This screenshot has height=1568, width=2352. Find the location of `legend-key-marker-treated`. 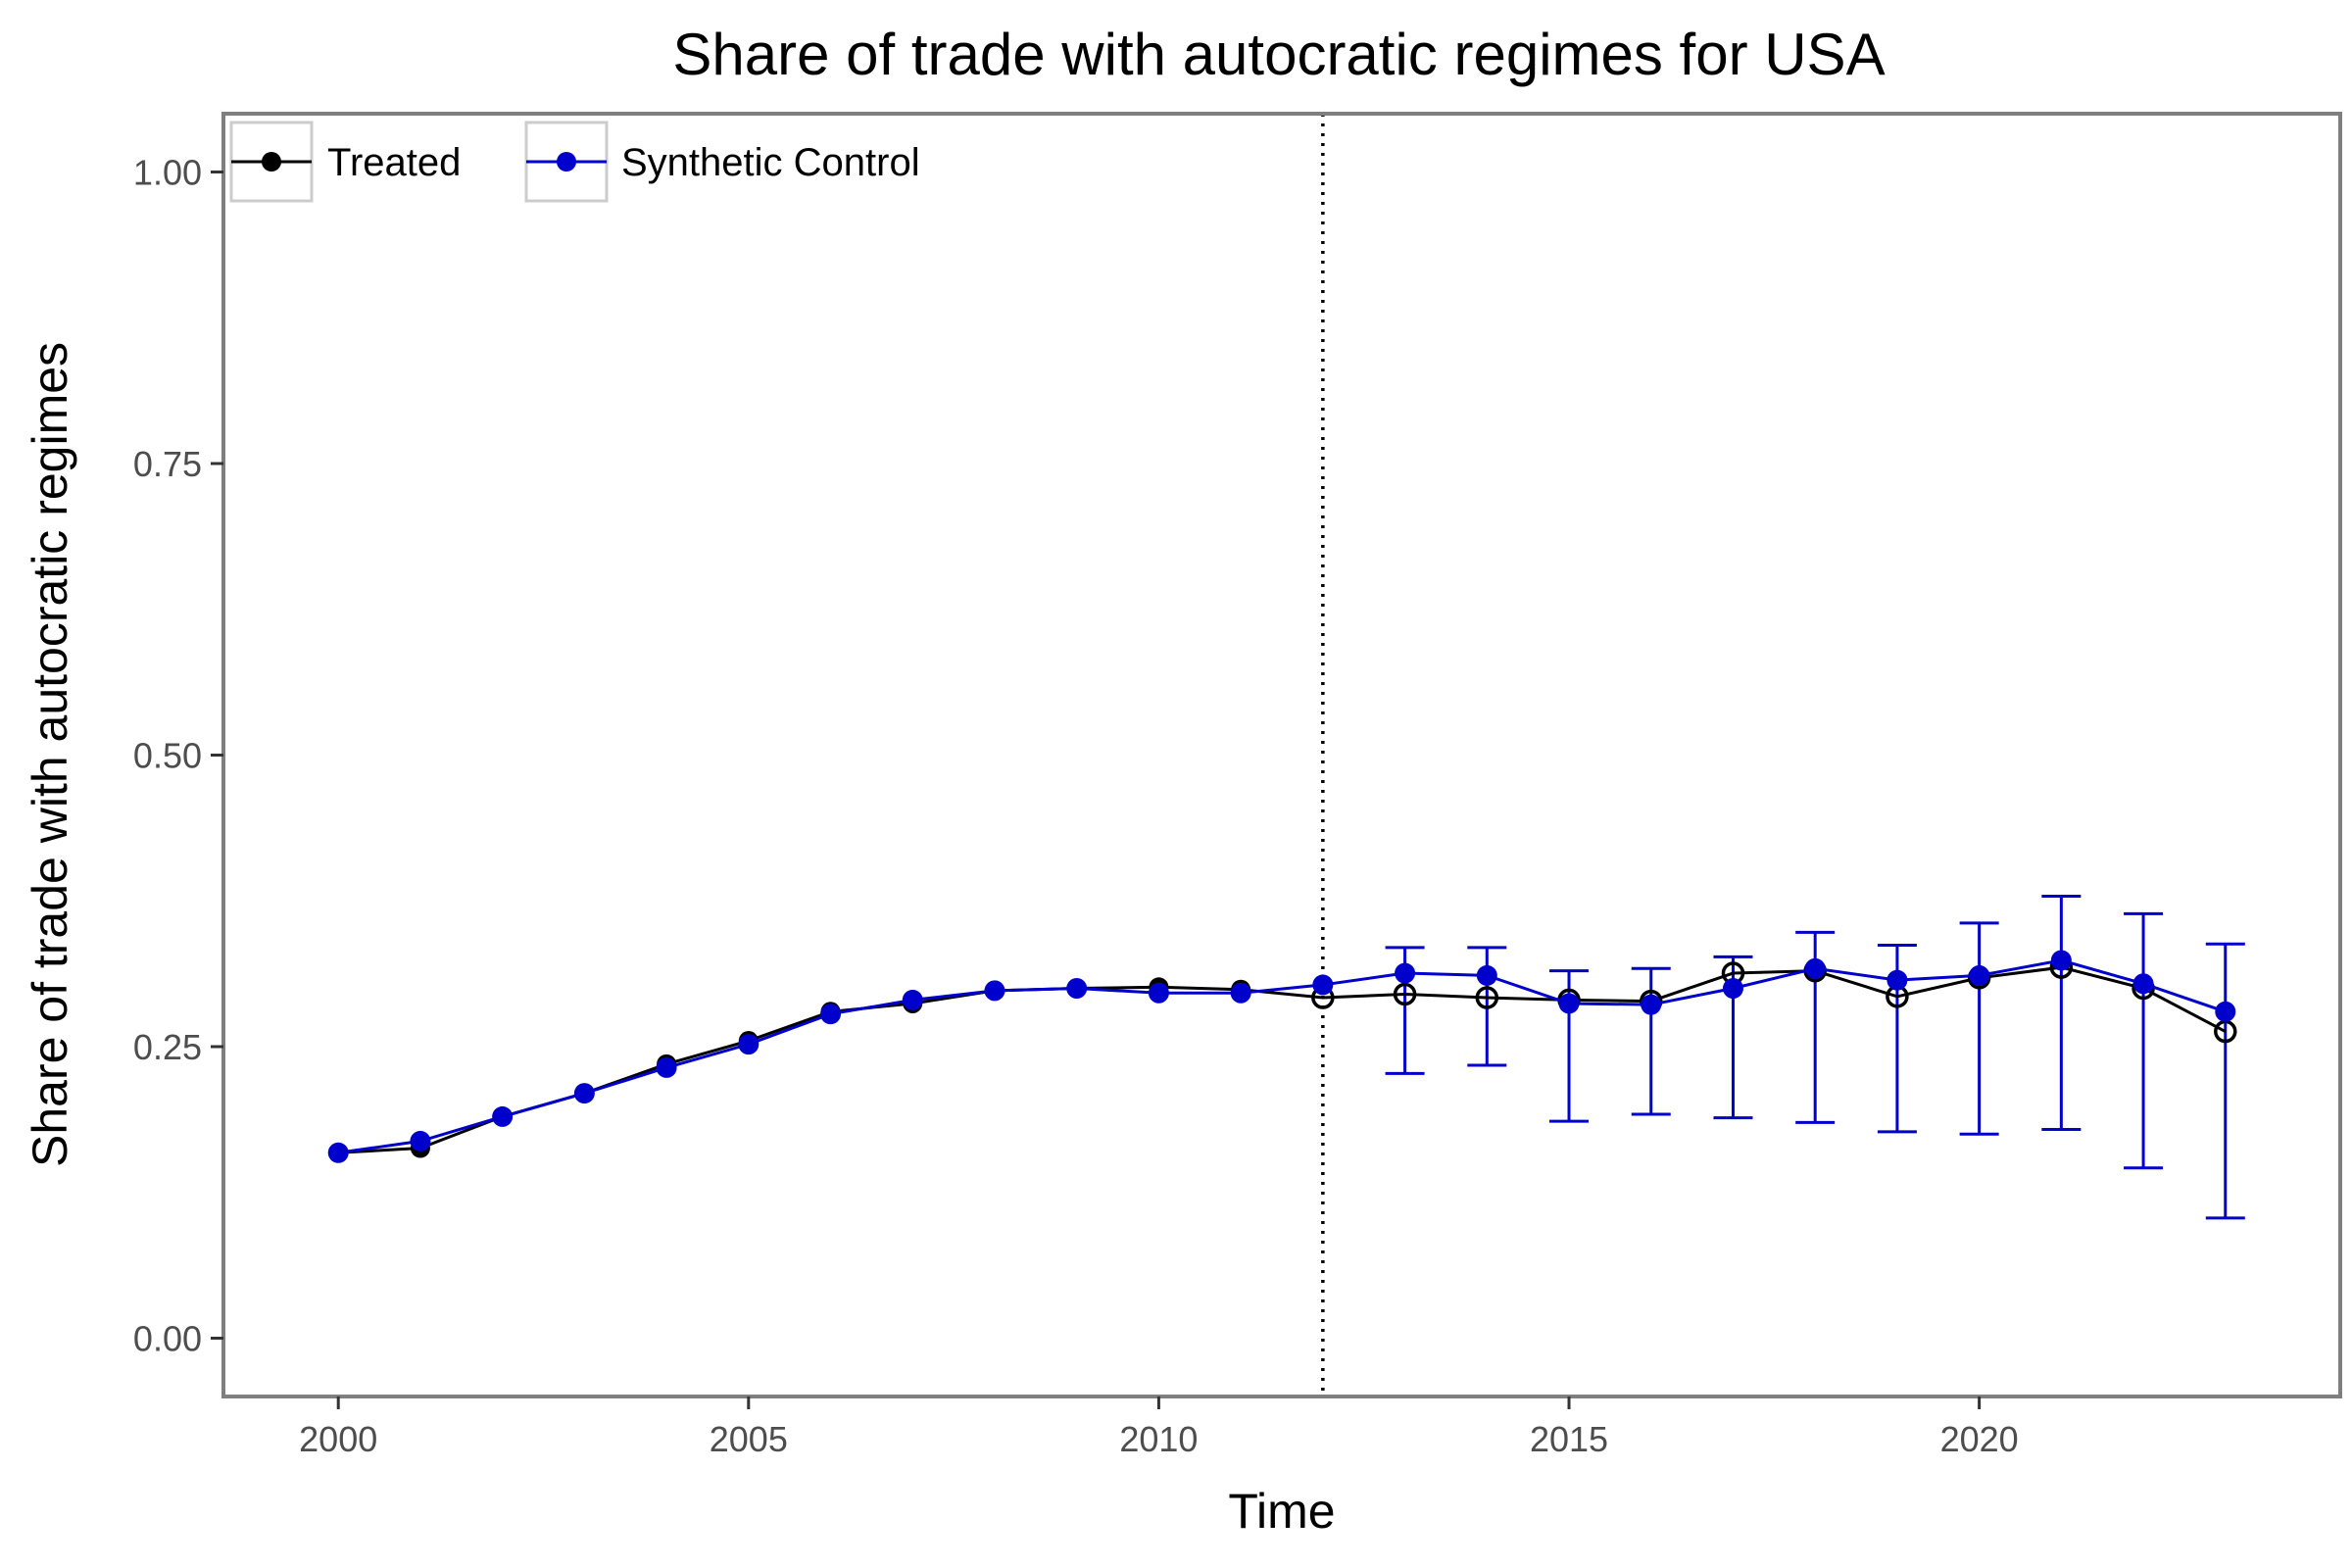

legend-key-marker-treated is located at coordinates (271, 162).